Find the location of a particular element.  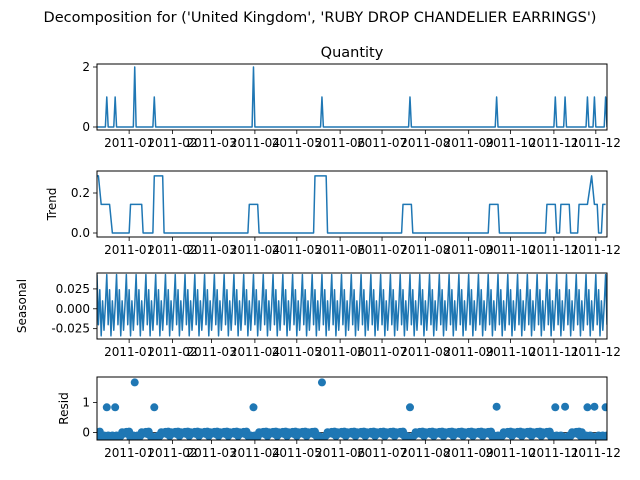

y-tick-label: 0.0 is located at coordinates (80, 233).